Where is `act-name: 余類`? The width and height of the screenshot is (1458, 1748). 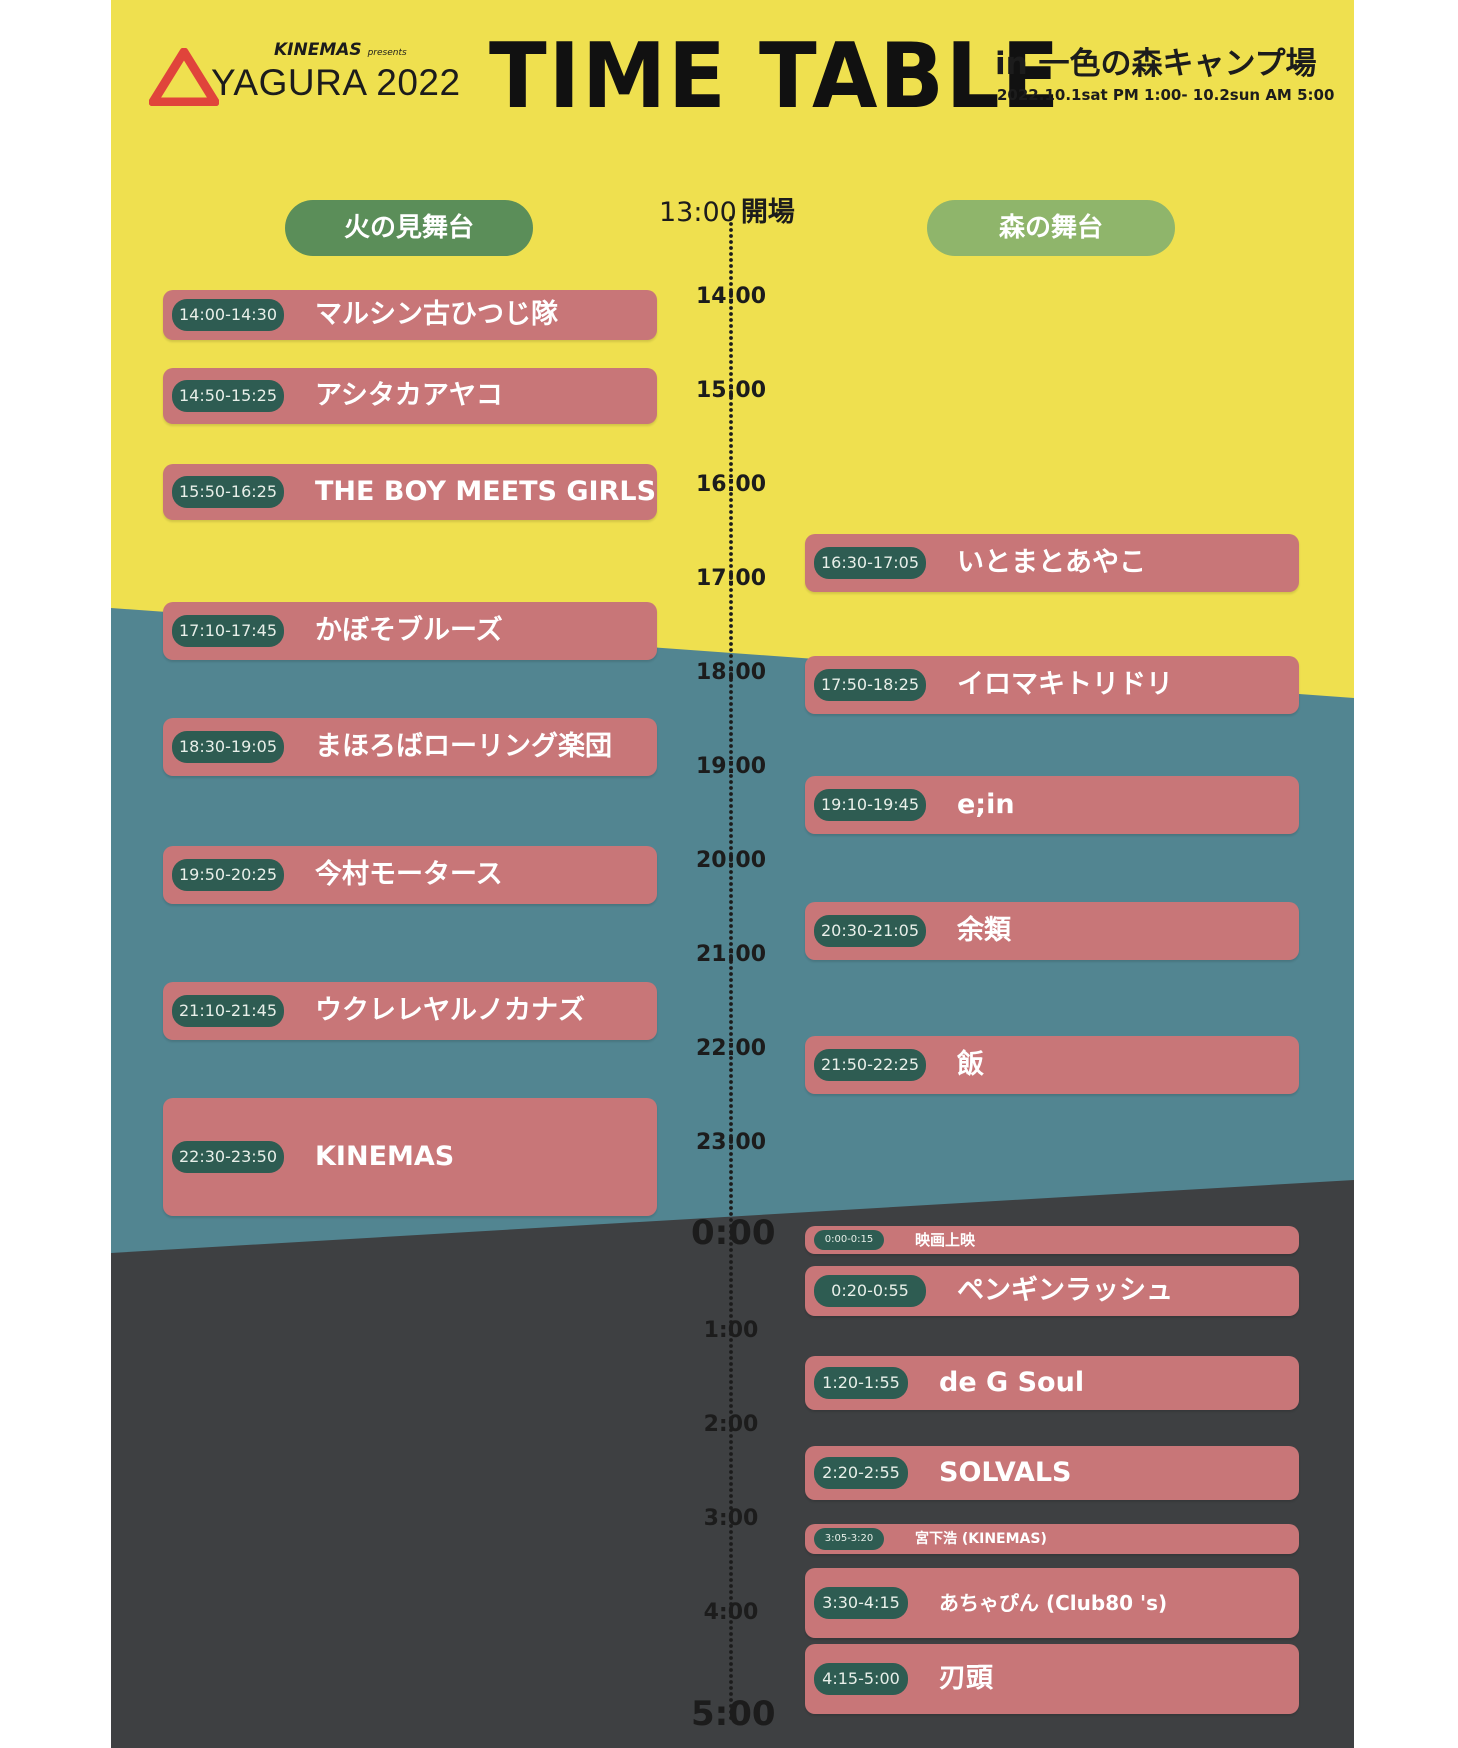 act-name: 余類 is located at coordinates (984, 930).